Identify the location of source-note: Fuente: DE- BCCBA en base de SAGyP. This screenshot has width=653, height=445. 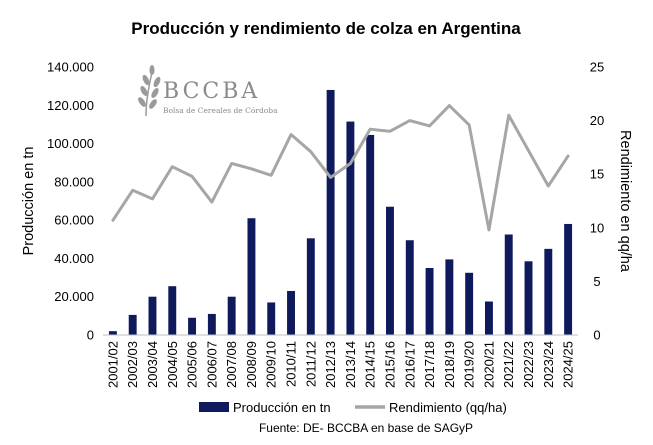
(366, 428).